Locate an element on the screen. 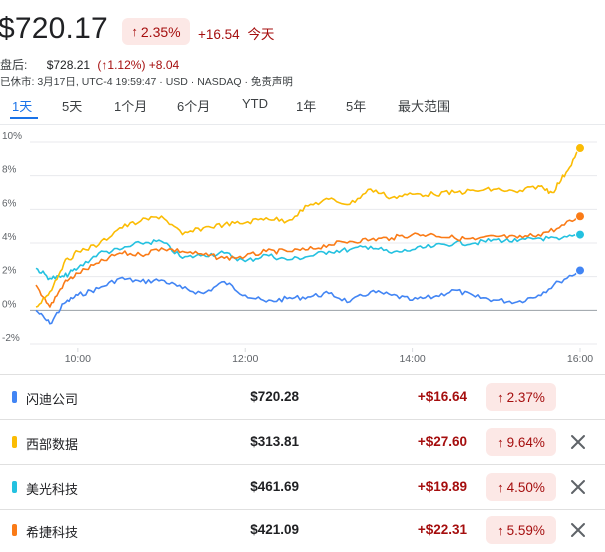 The width and height of the screenshot is (605, 552). change-percent-value: 2.35% is located at coordinates (160, 31).